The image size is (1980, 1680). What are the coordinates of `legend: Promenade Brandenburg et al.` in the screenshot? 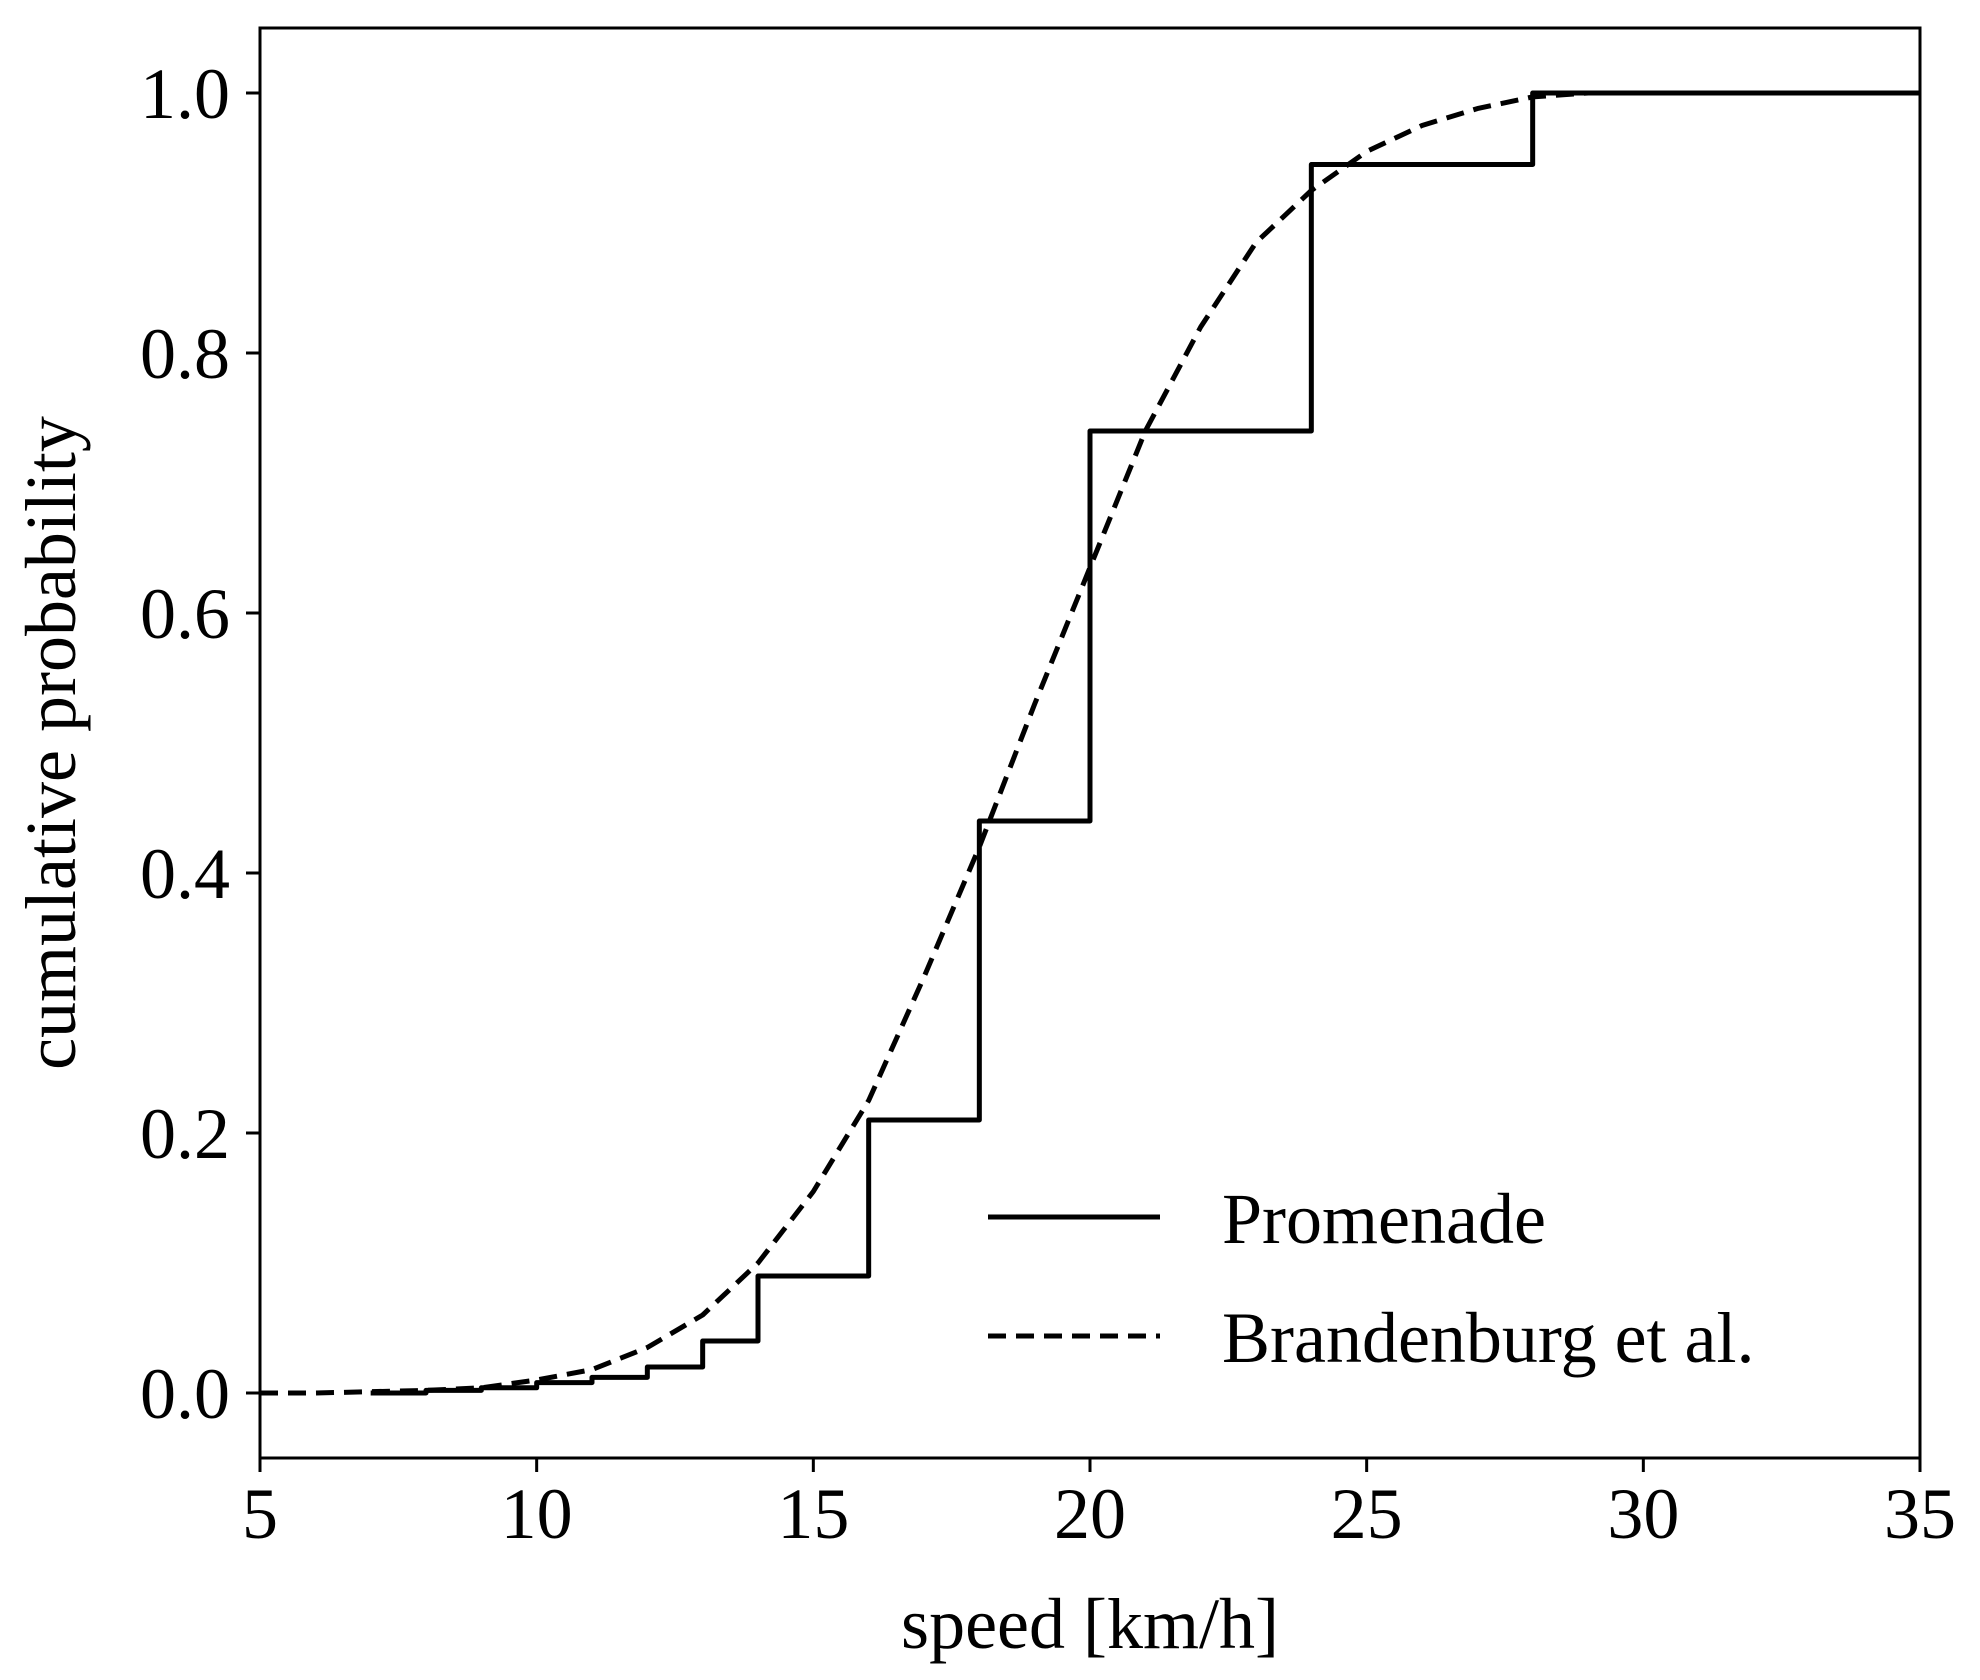 It's located at (1371, 1278).